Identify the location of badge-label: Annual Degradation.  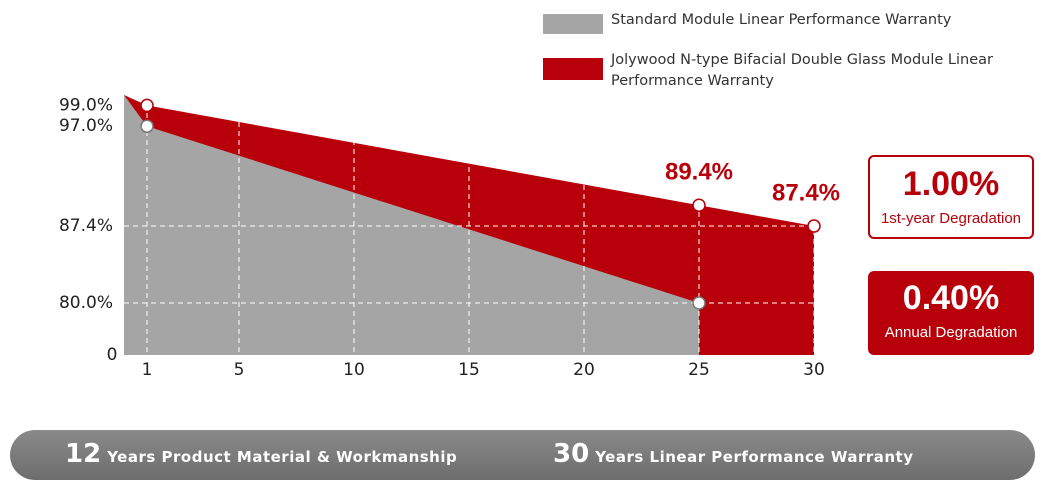
(951, 332).